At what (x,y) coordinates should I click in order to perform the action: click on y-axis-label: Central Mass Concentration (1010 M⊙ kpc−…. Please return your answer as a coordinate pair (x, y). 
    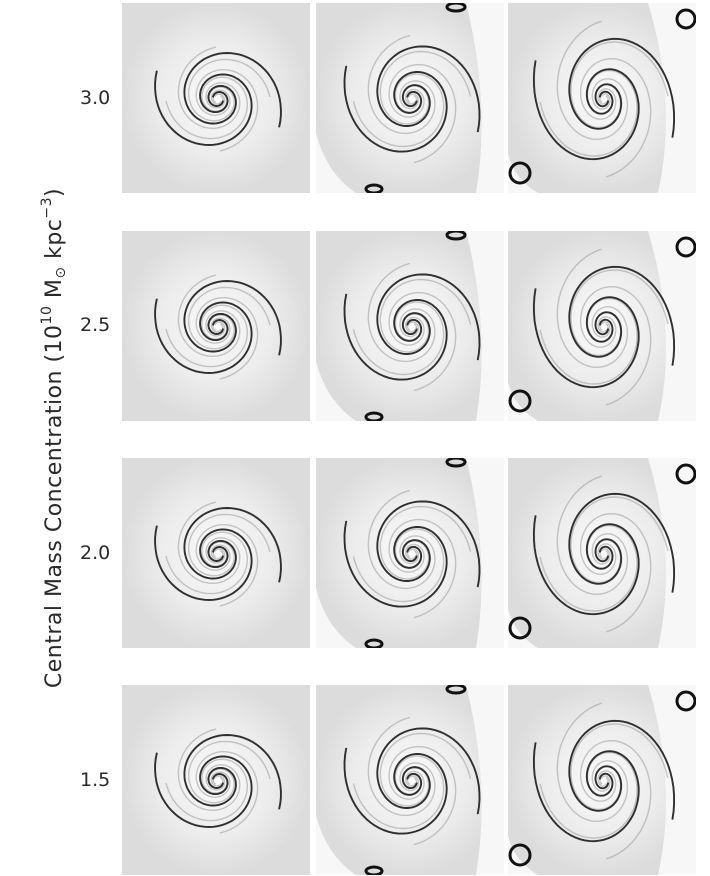
    Looking at the image, I should click on (54, 438).